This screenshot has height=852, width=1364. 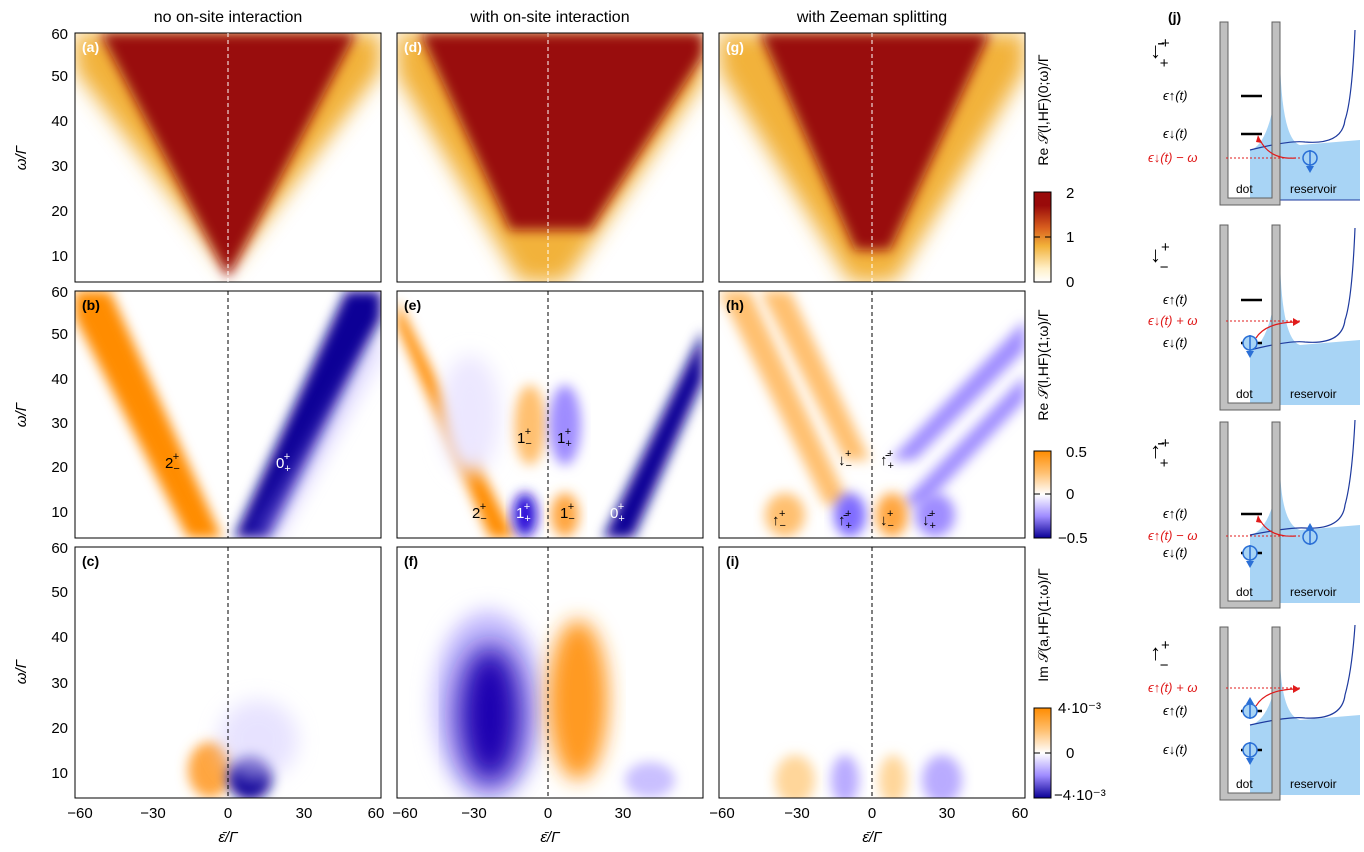 What do you see at coordinates (59, 211) in the screenshot?
I see `y-tick-label: 20` at bounding box center [59, 211].